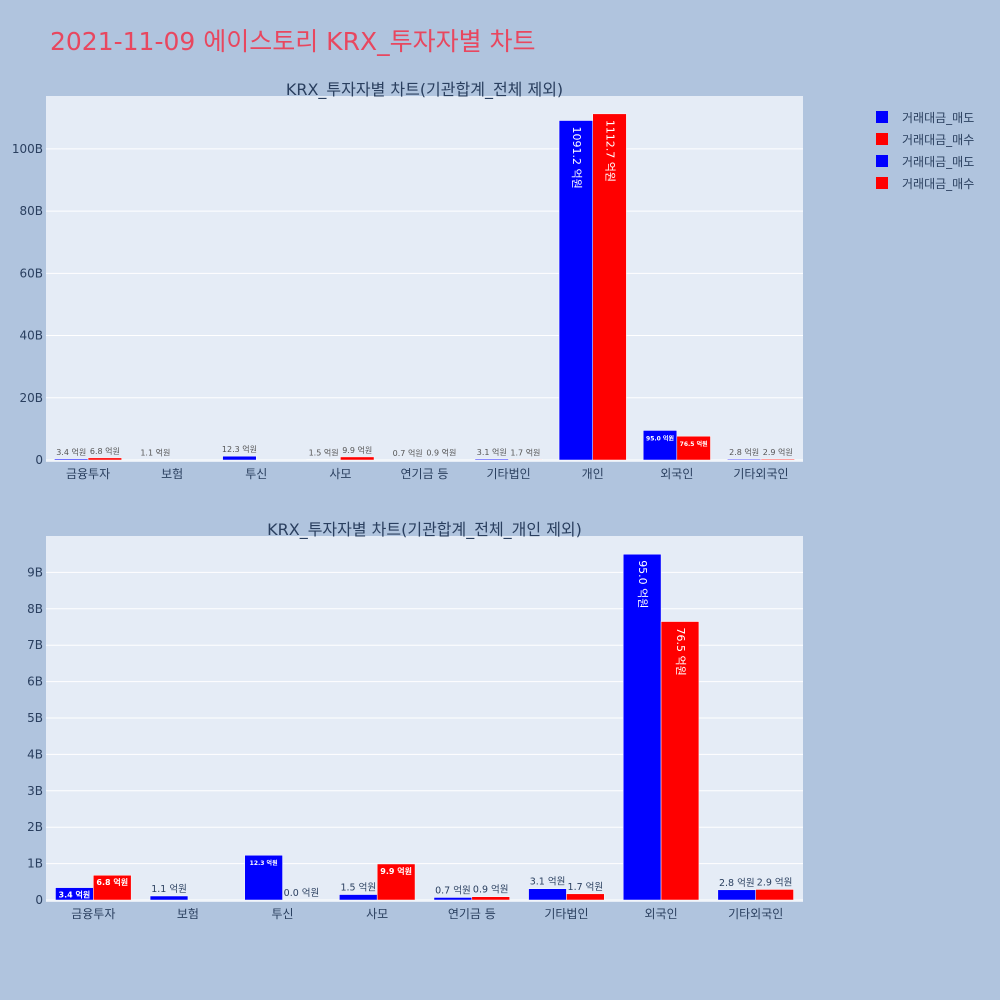 The height and width of the screenshot is (1000, 1000). Describe the element at coordinates (27, 149) in the screenshot. I see `y-tick-label: 100B` at that location.